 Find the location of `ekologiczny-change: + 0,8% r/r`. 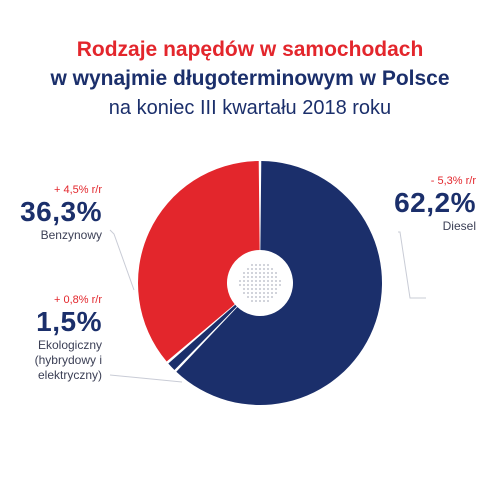

ekologiczny-change: + 0,8% r/r is located at coordinates (78, 300).